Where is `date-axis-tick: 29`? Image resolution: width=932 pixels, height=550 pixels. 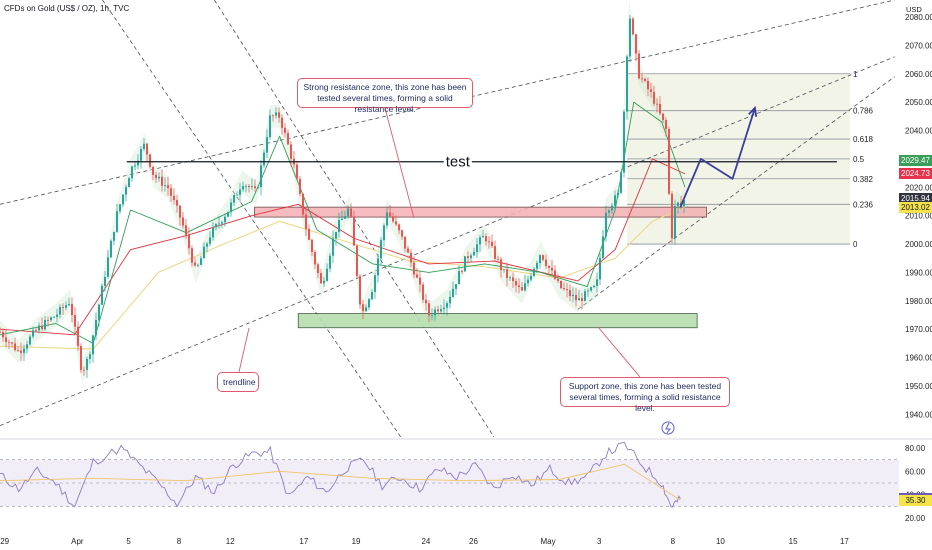 date-axis-tick: 29 is located at coordinates (4, 541).